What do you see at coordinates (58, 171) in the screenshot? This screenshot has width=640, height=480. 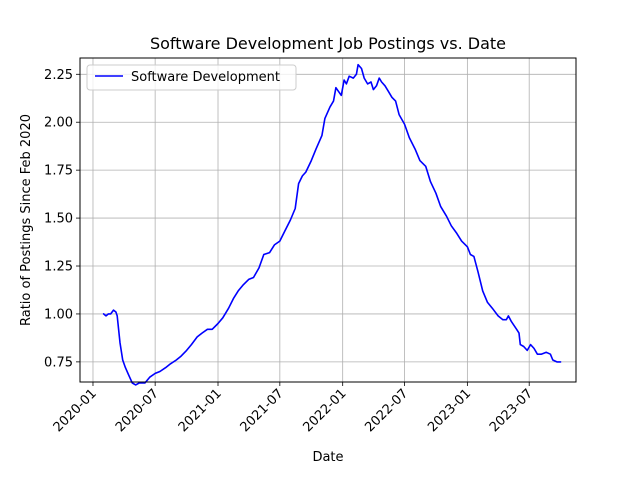 I see `y-tick-label: 1.75` at bounding box center [58, 171].